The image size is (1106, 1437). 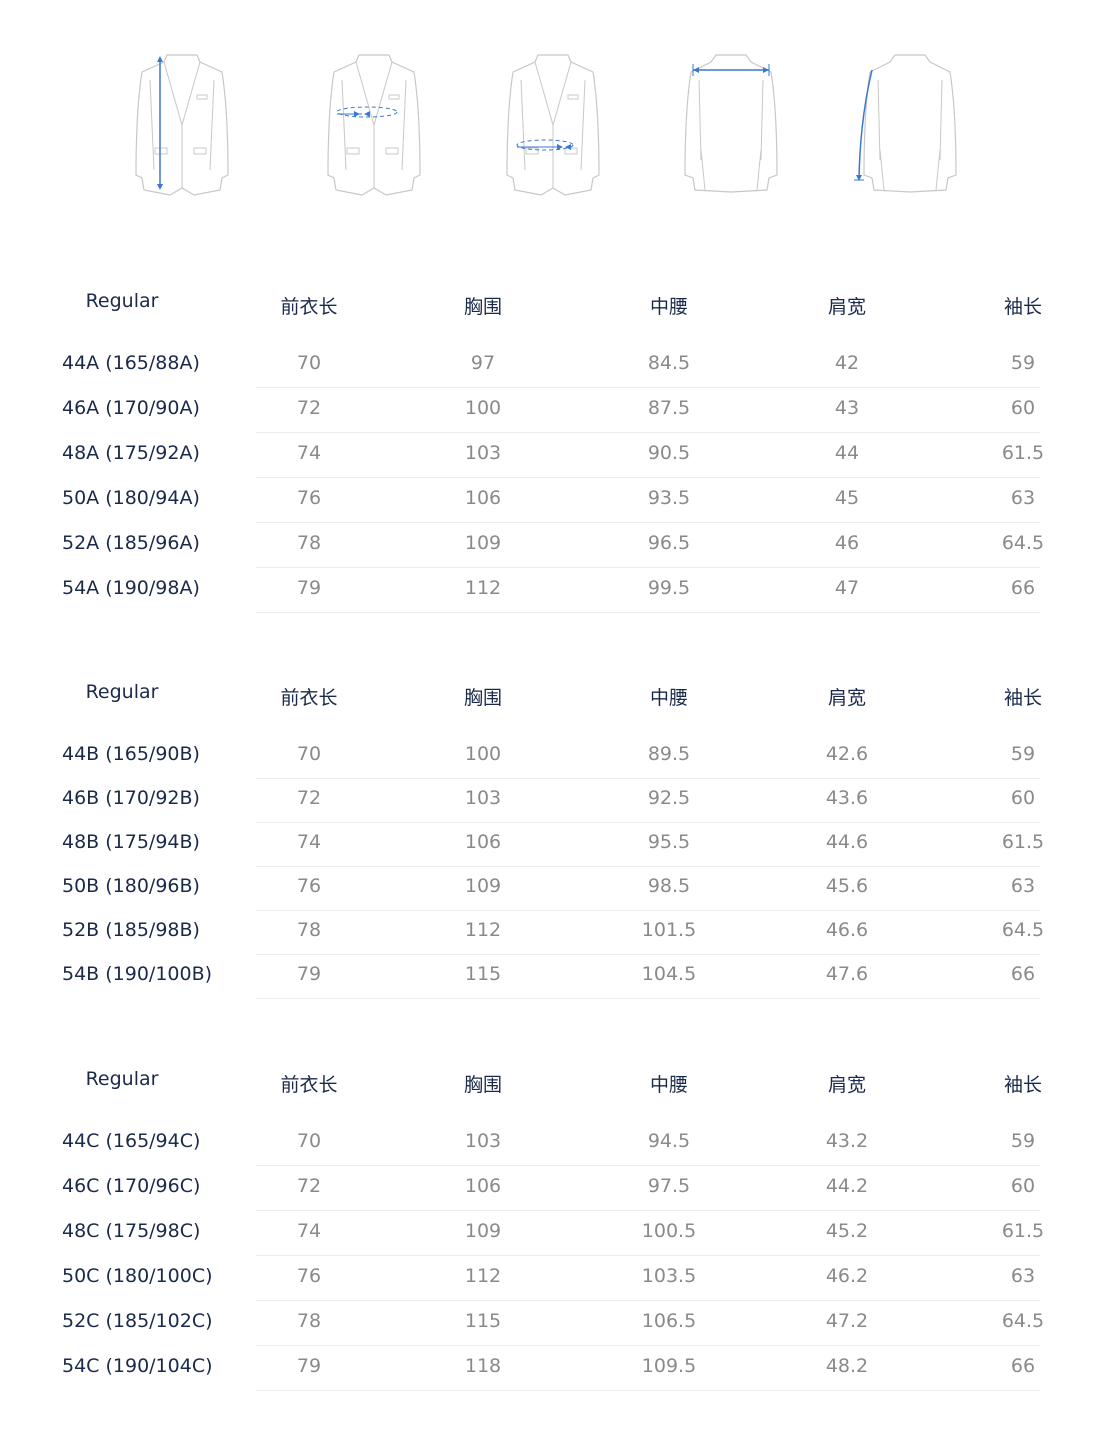 I want to click on measurement-value: 94.5, so click(x=669, y=1141).